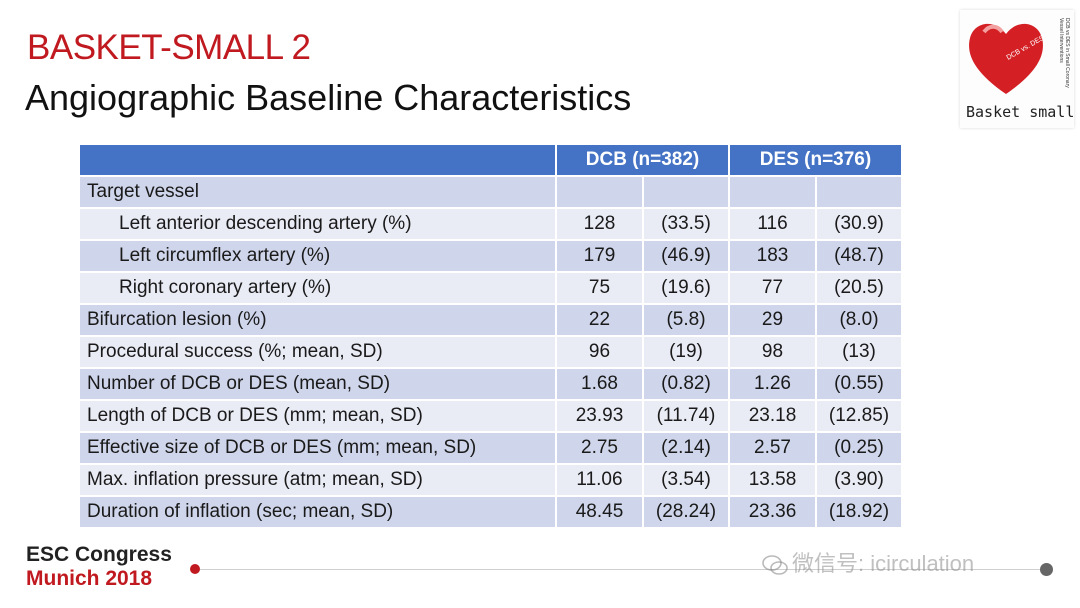  Describe the element at coordinates (859, 288) in the screenshot. I see `des-sd: (20.5)` at that location.